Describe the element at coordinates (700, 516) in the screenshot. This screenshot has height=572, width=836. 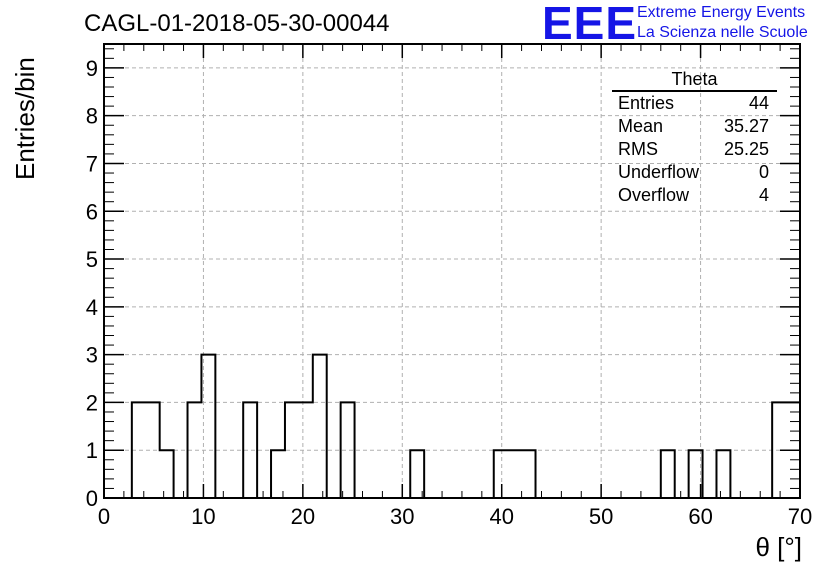
I see `x-tick-label: 60` at that location.